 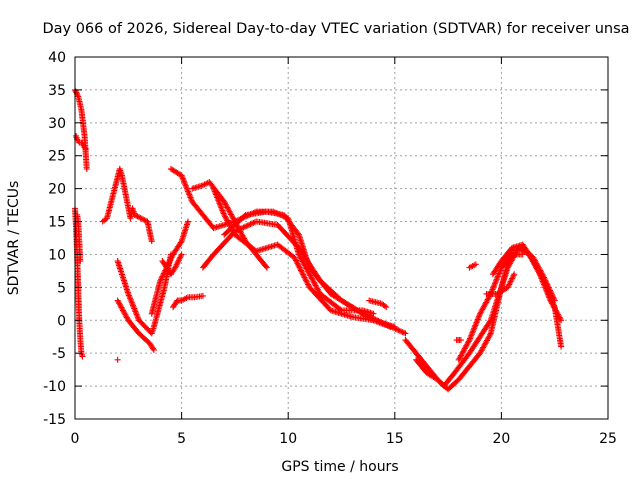 I want to click on x-tick-label: 15, so click(x=395, y=439).